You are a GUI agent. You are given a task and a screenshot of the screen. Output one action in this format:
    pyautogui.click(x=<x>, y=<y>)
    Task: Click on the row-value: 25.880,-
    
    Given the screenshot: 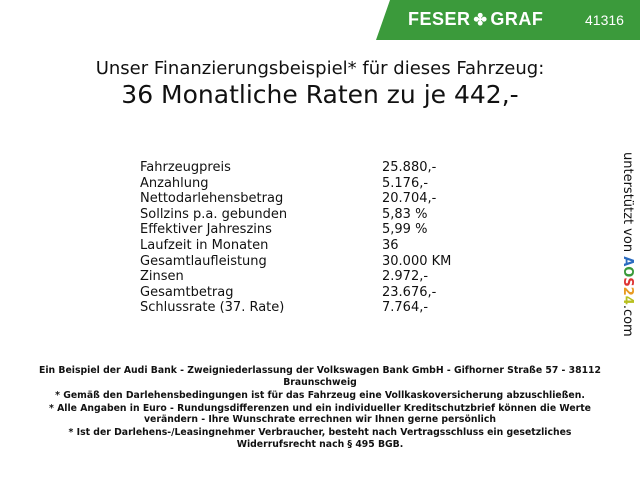 What is the action you would take?
    pyautogui.click(x=409, y=167)
    